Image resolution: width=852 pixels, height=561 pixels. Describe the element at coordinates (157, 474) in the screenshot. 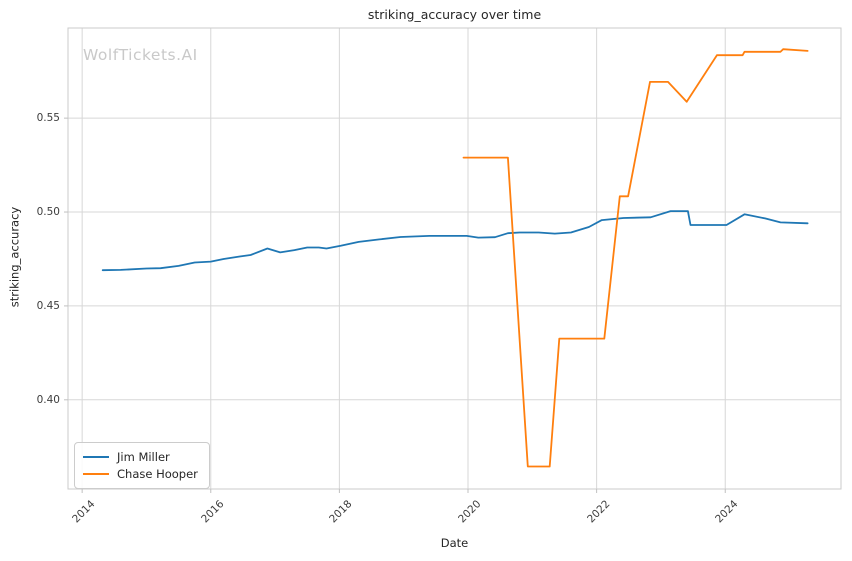

I see `legend-label: Chase Hooper` at that location.